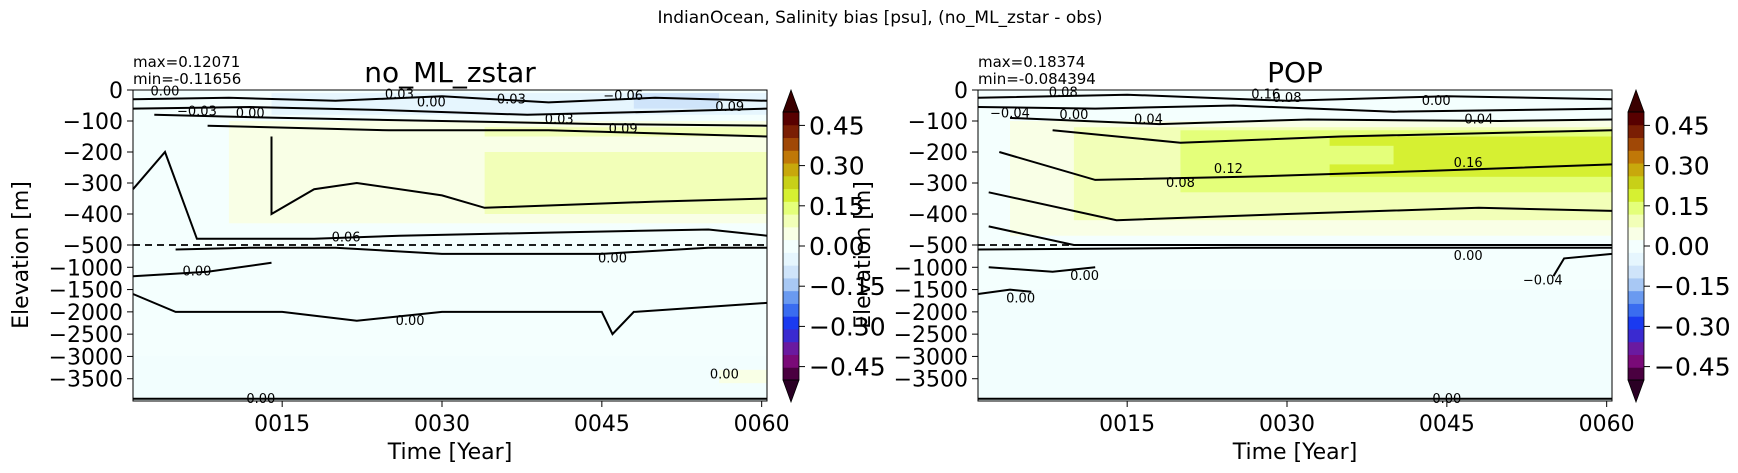 This screenshot has height=473, width=1738. Describe the element at coordinates (116, 91) in the screenshot. I see `y-tick-label: 0` at that location.